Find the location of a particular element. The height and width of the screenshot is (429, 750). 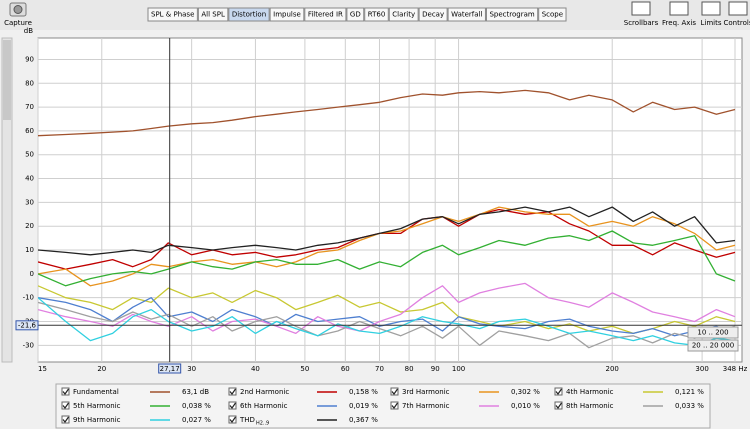

legend-name: 4th Harmonic is located at coordinates (590, 392).